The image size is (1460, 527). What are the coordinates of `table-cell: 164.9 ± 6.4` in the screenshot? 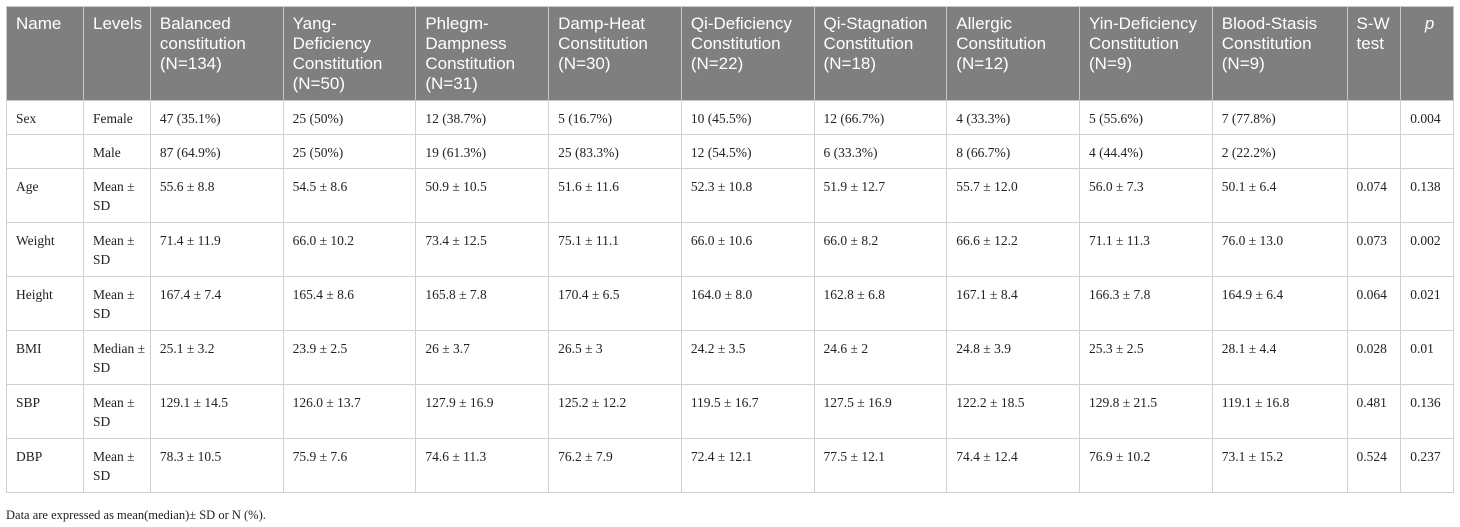 It's located at (1279, 303).